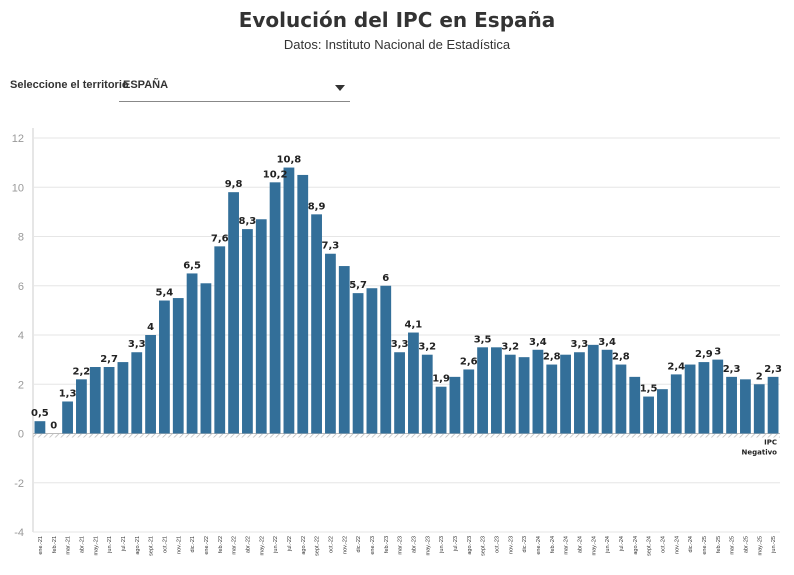 This screenshot has height=575, width=794. What do you see at coordinates (497, 544) in the screenshot?
I see `x-tick-label: oct.-23` at bounding box center [497, 544].